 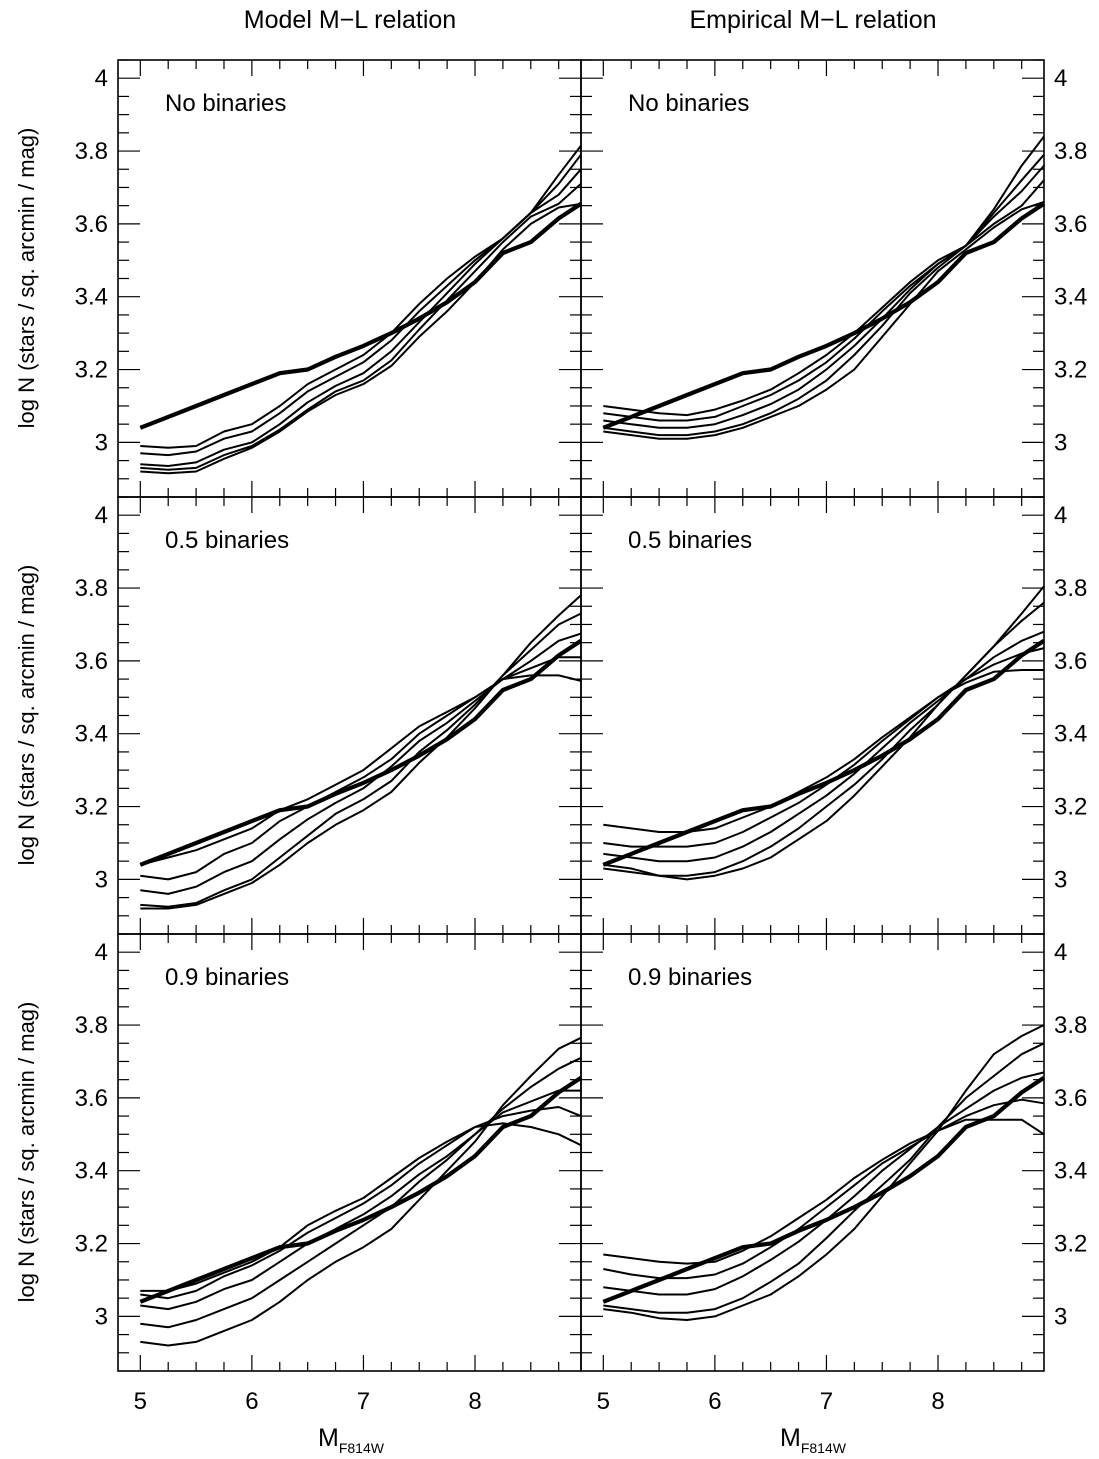 What do you see at coordinates (937, 1401) in the screenshot?
I see `x-tick-label: 8` at bounding box center [937, 1401].